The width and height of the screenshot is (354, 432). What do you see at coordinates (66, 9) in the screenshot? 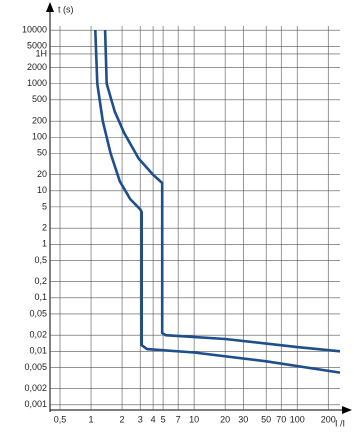
I see `y-axis-label: t (s)` at bounding box center [66, 9].